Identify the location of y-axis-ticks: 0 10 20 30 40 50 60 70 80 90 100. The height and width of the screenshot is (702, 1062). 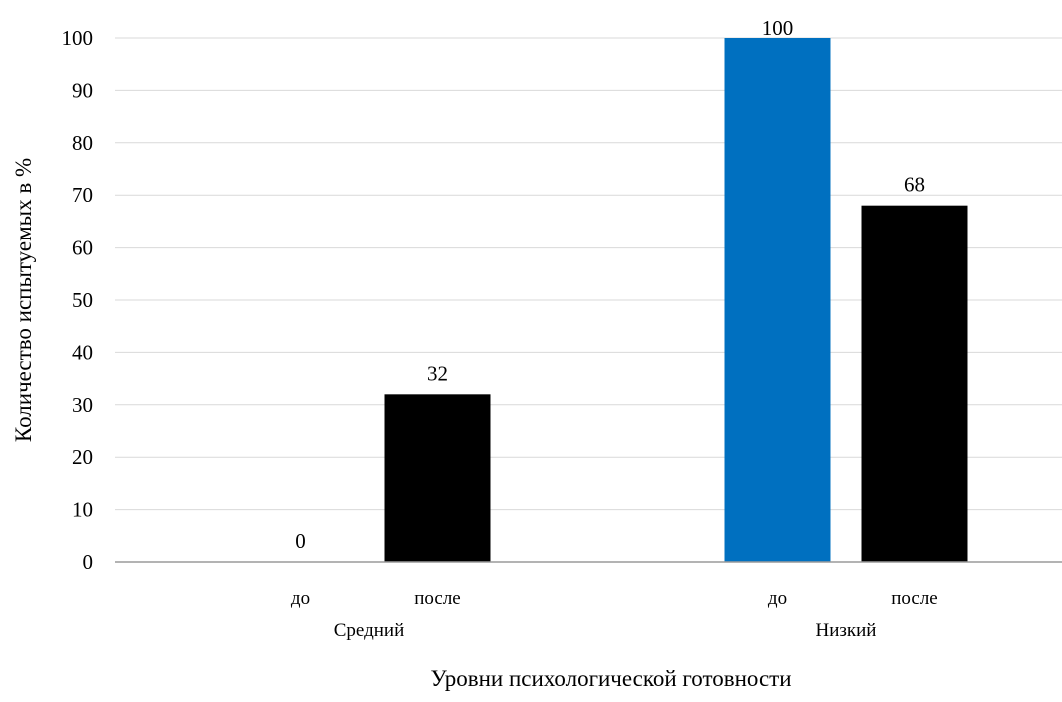
(78, 300).